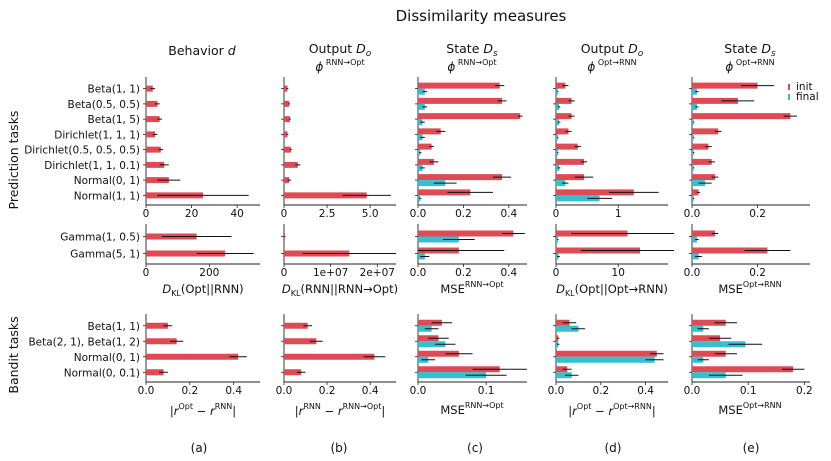 The image size is (831, 461). I want to click on xlabel-b-gamma: DKL(RNN||RNN→Opt), so click(340, 290).